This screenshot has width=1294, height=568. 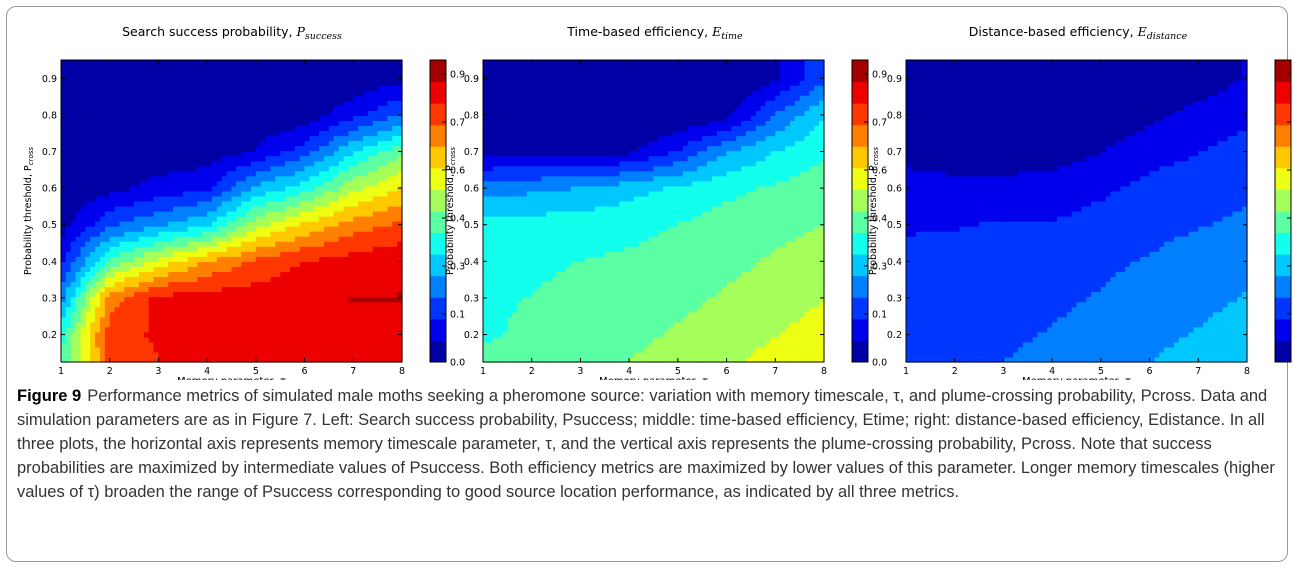 I want to click on colorbar-tick-label: 0.1, so click(x=457, y=315).